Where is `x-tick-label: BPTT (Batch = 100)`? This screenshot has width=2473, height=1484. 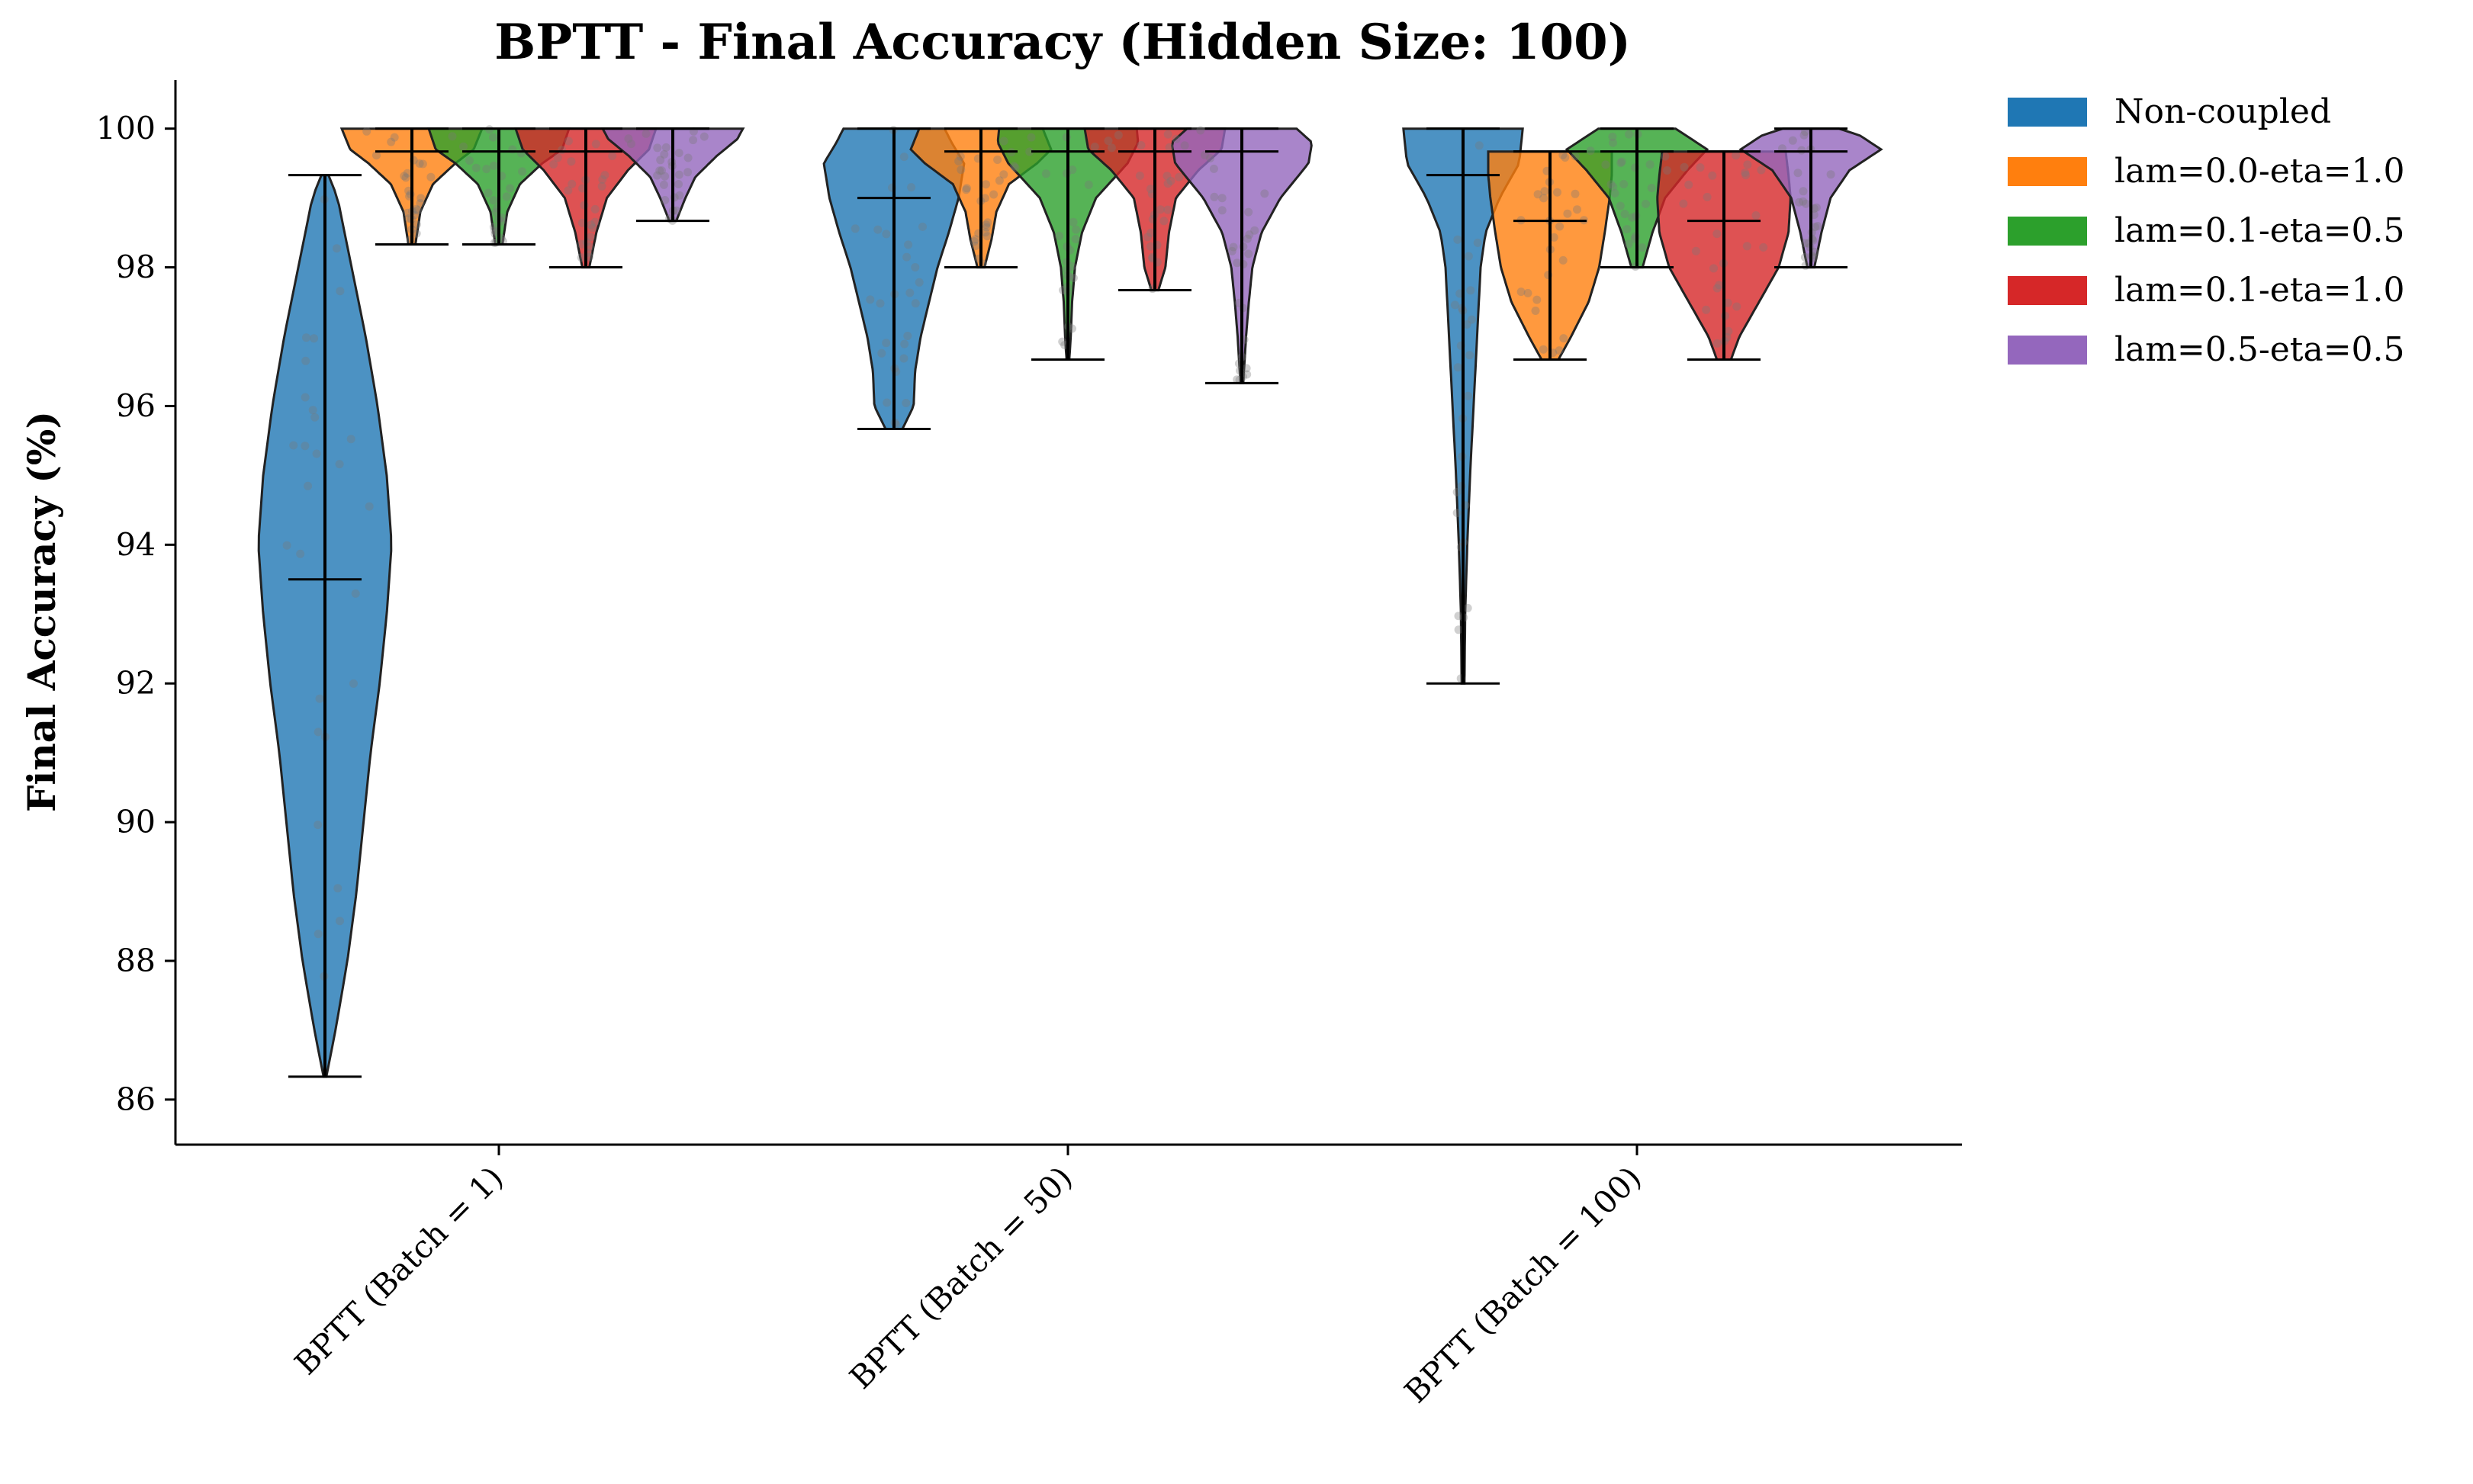
x-tick-label: BPTT (Batch = 100) is located at coordinates (1522, 1284).